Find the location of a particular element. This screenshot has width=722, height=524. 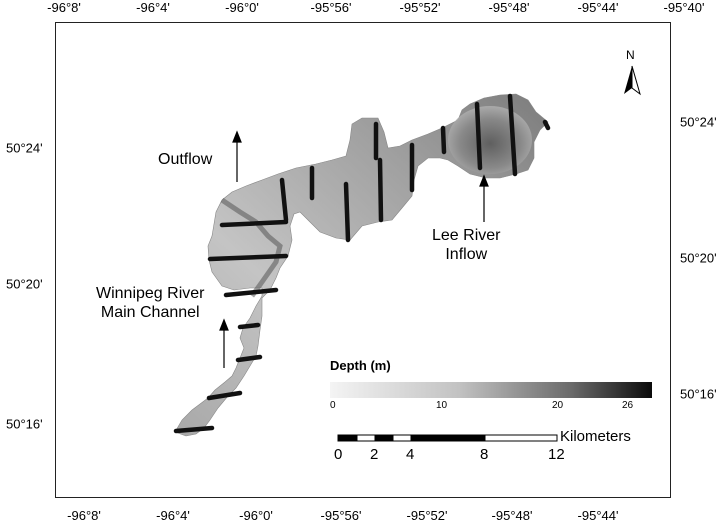

winnipeg-label-line1: Winnipeg River is located at coordinates (150, 293).